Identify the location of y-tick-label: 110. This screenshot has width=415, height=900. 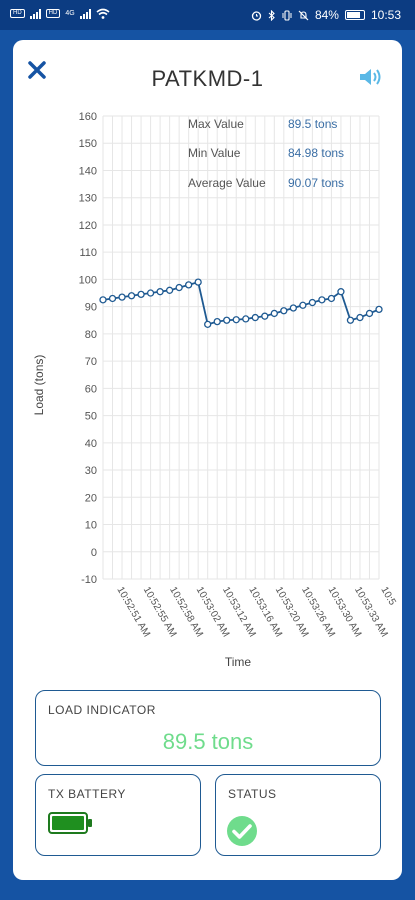
(88, 253).